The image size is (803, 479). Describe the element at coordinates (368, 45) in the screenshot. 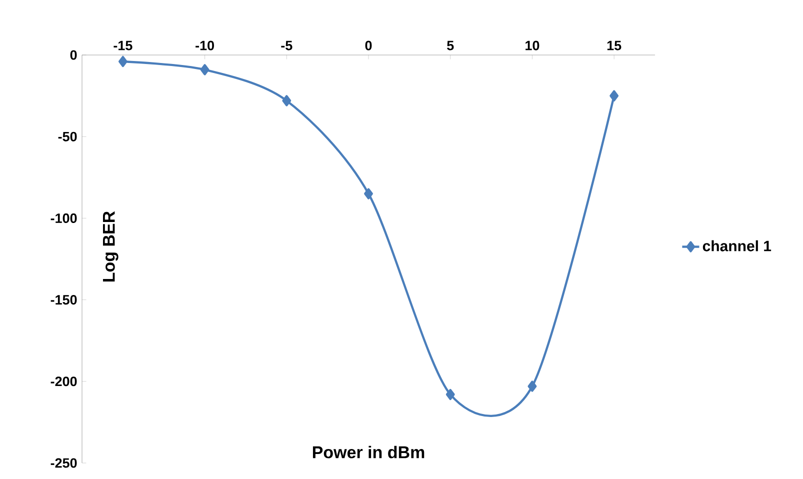

I see `x-tick-label: 0` at that location.